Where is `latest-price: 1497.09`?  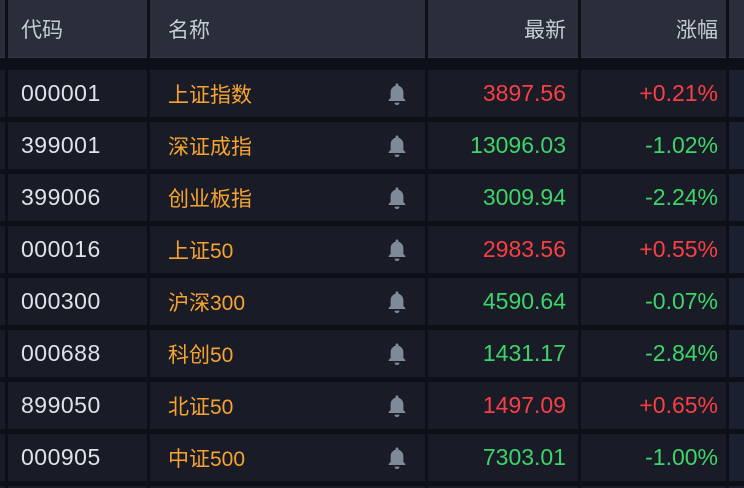
latest-price: 1497.09 is located at coordinates (524, 405).